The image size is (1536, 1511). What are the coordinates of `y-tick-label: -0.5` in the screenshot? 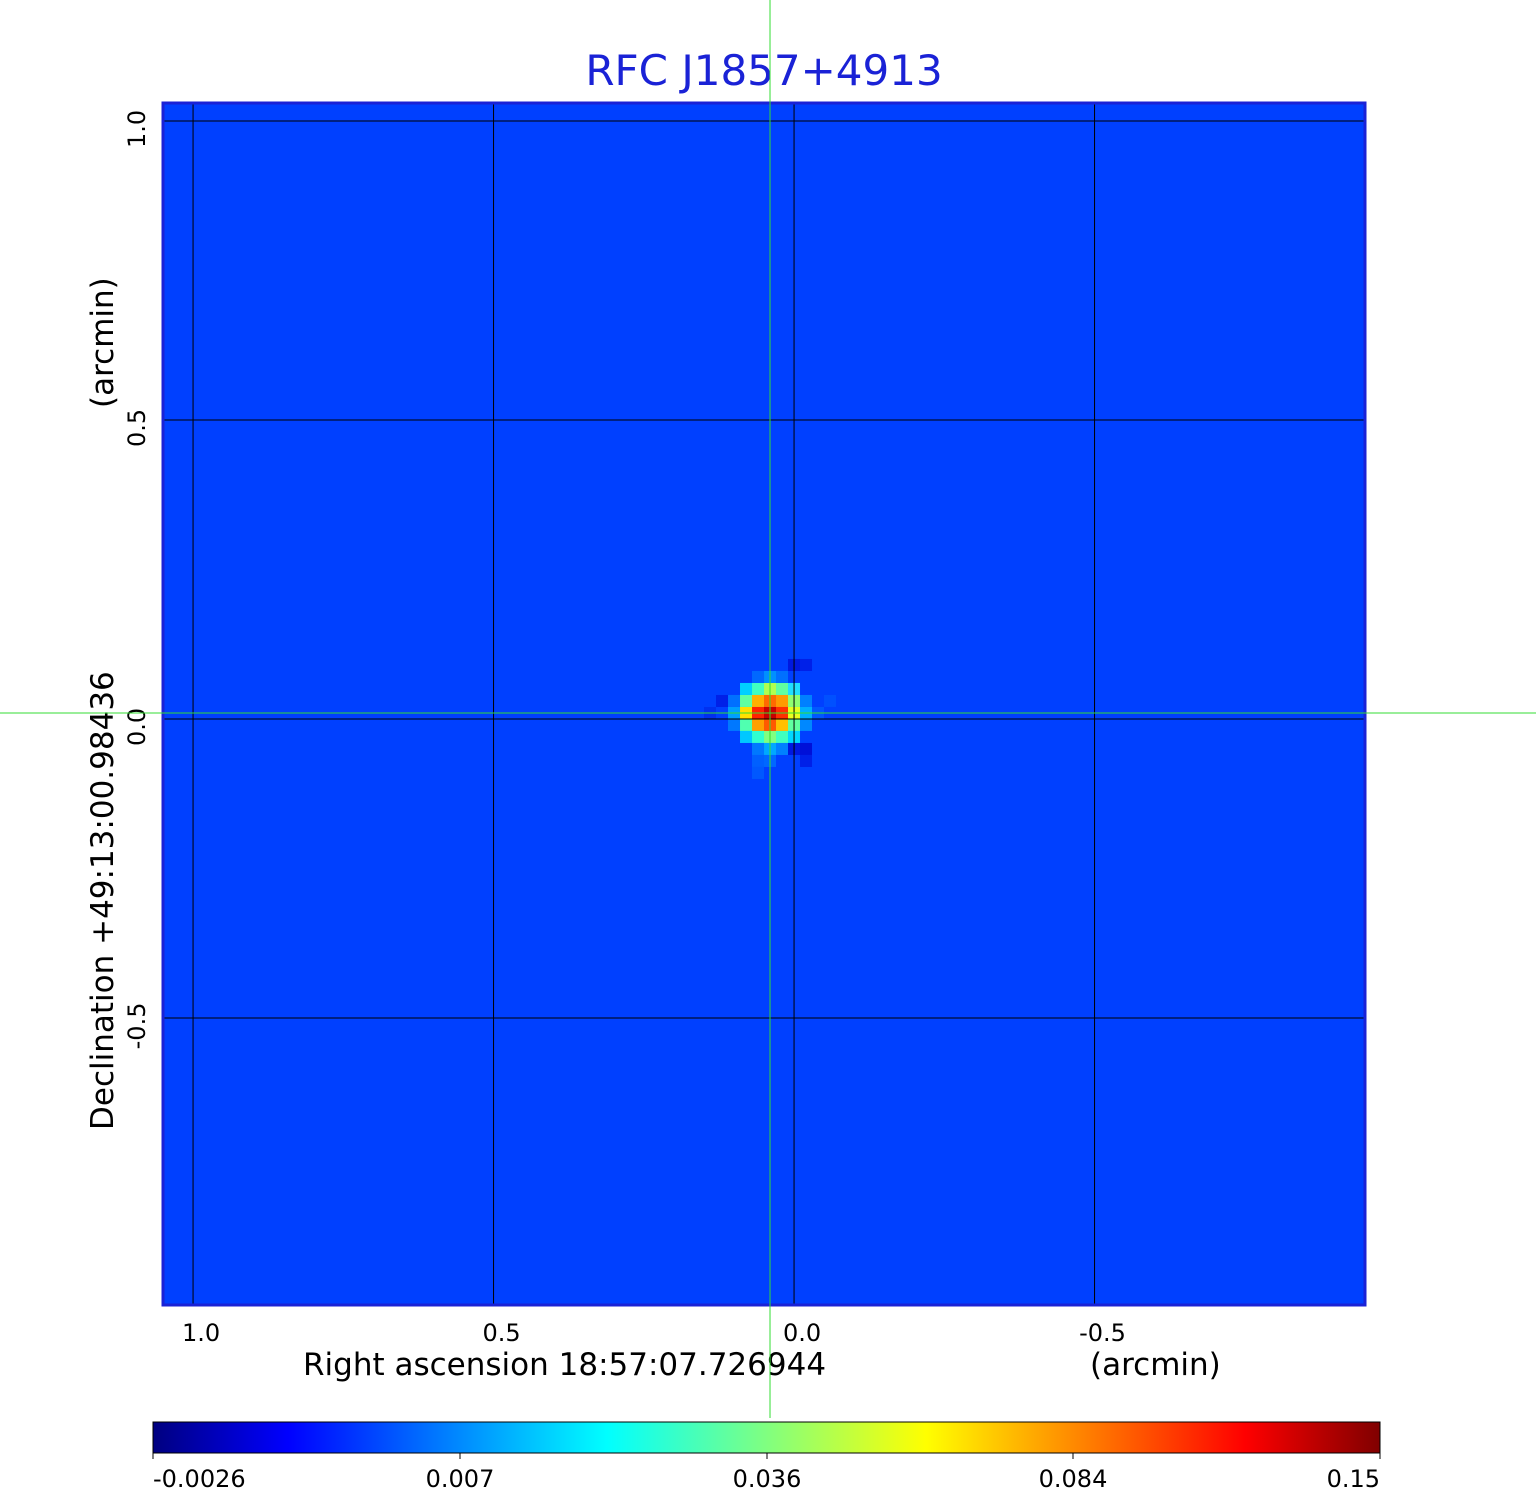 It's located at (137, 1026).